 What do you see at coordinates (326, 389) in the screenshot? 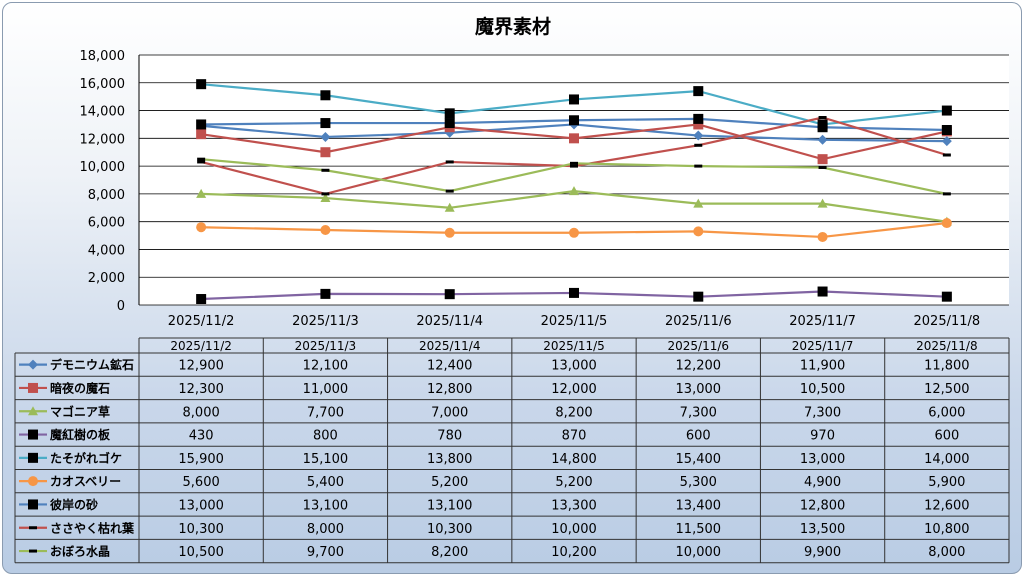
I see `table-value-cell: 11,000` at bounding box center [326, 389].